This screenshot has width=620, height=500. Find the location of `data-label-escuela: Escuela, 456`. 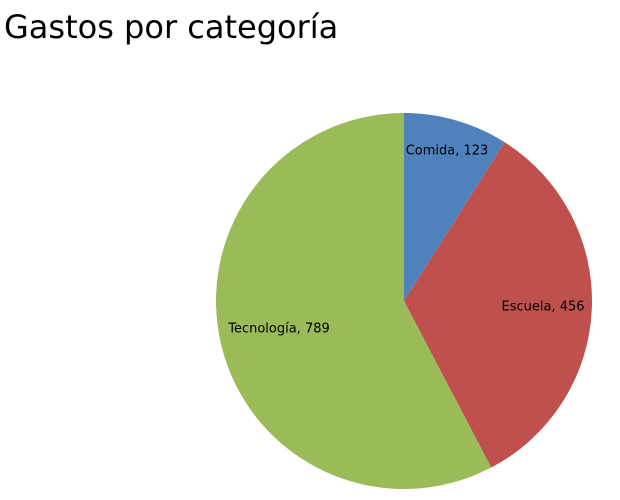

data-label-escuela: Escuela, 456 is located at coordinates (542, 307).